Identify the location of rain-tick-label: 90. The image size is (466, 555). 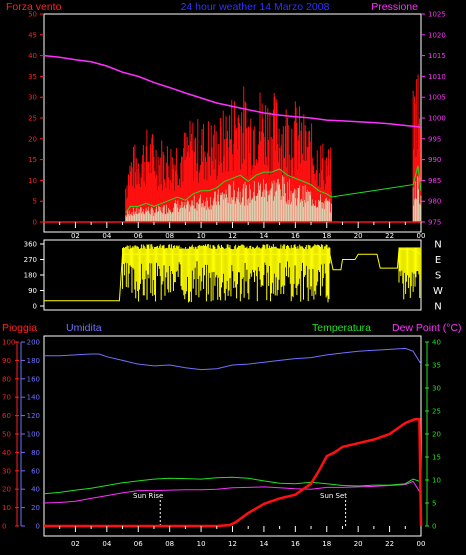
(6, 361).